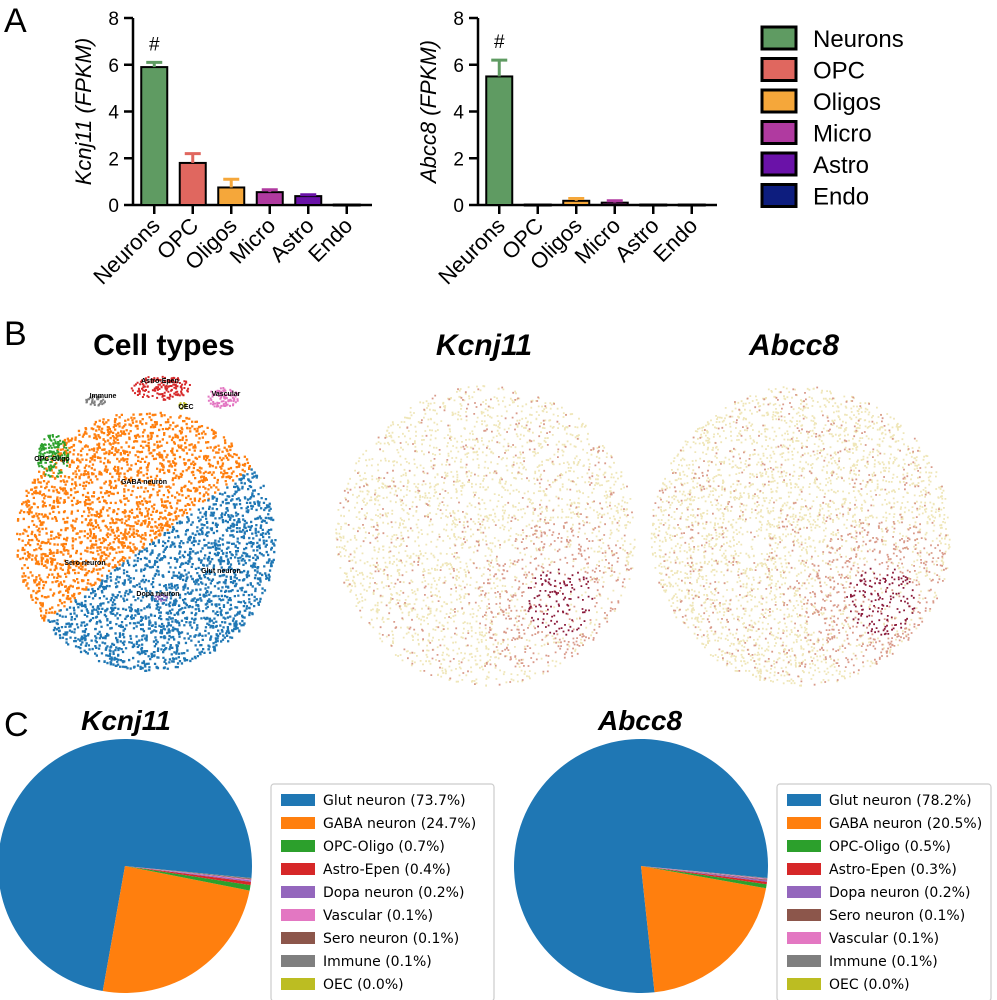  I want to click on expression-low, so click(800, 536).